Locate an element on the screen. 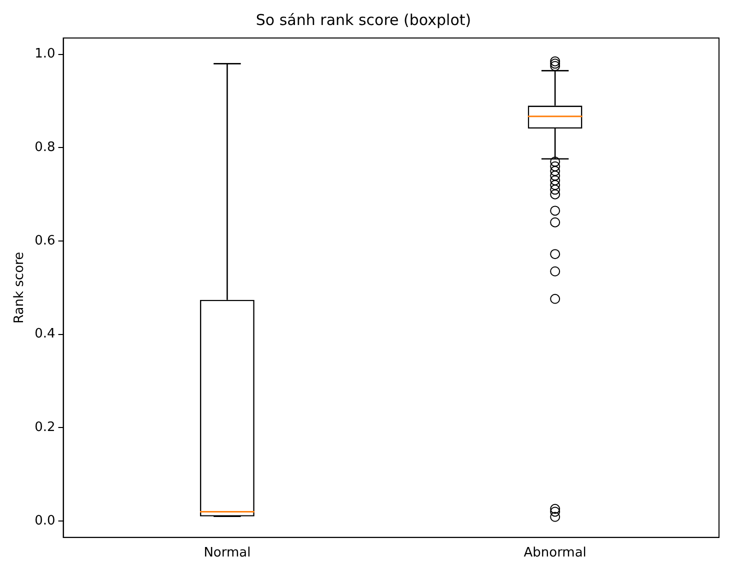  y-axis-title: Rank score is located at coordinates (20, 288).